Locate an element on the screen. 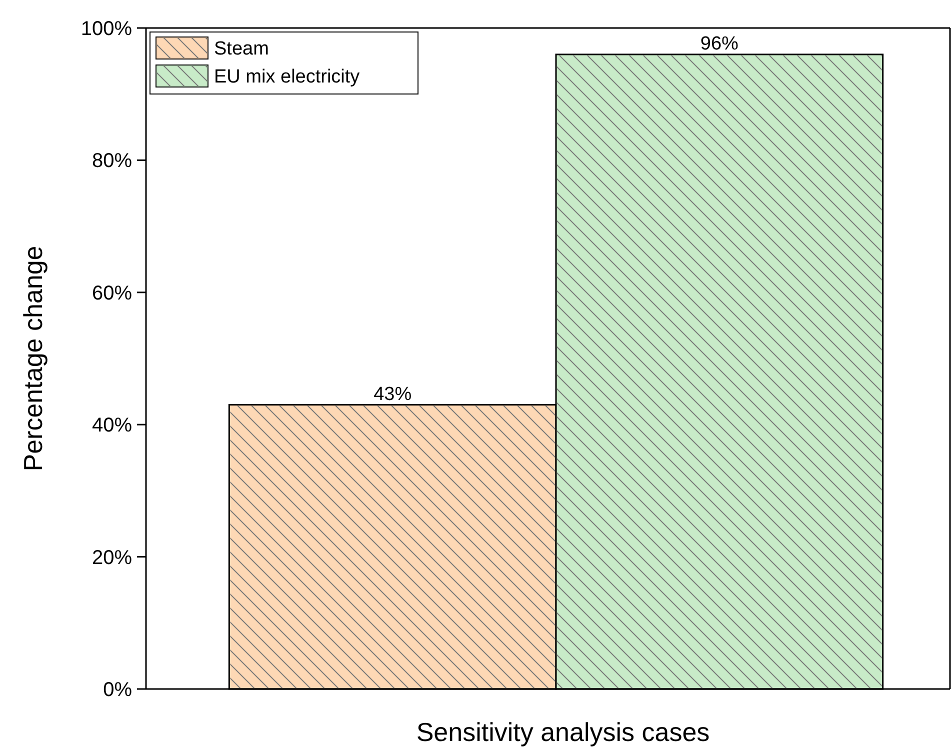 The width and height of the screenshot is (952, 753). legend-label: EU mix electricity is located at coordinates (287, 77).